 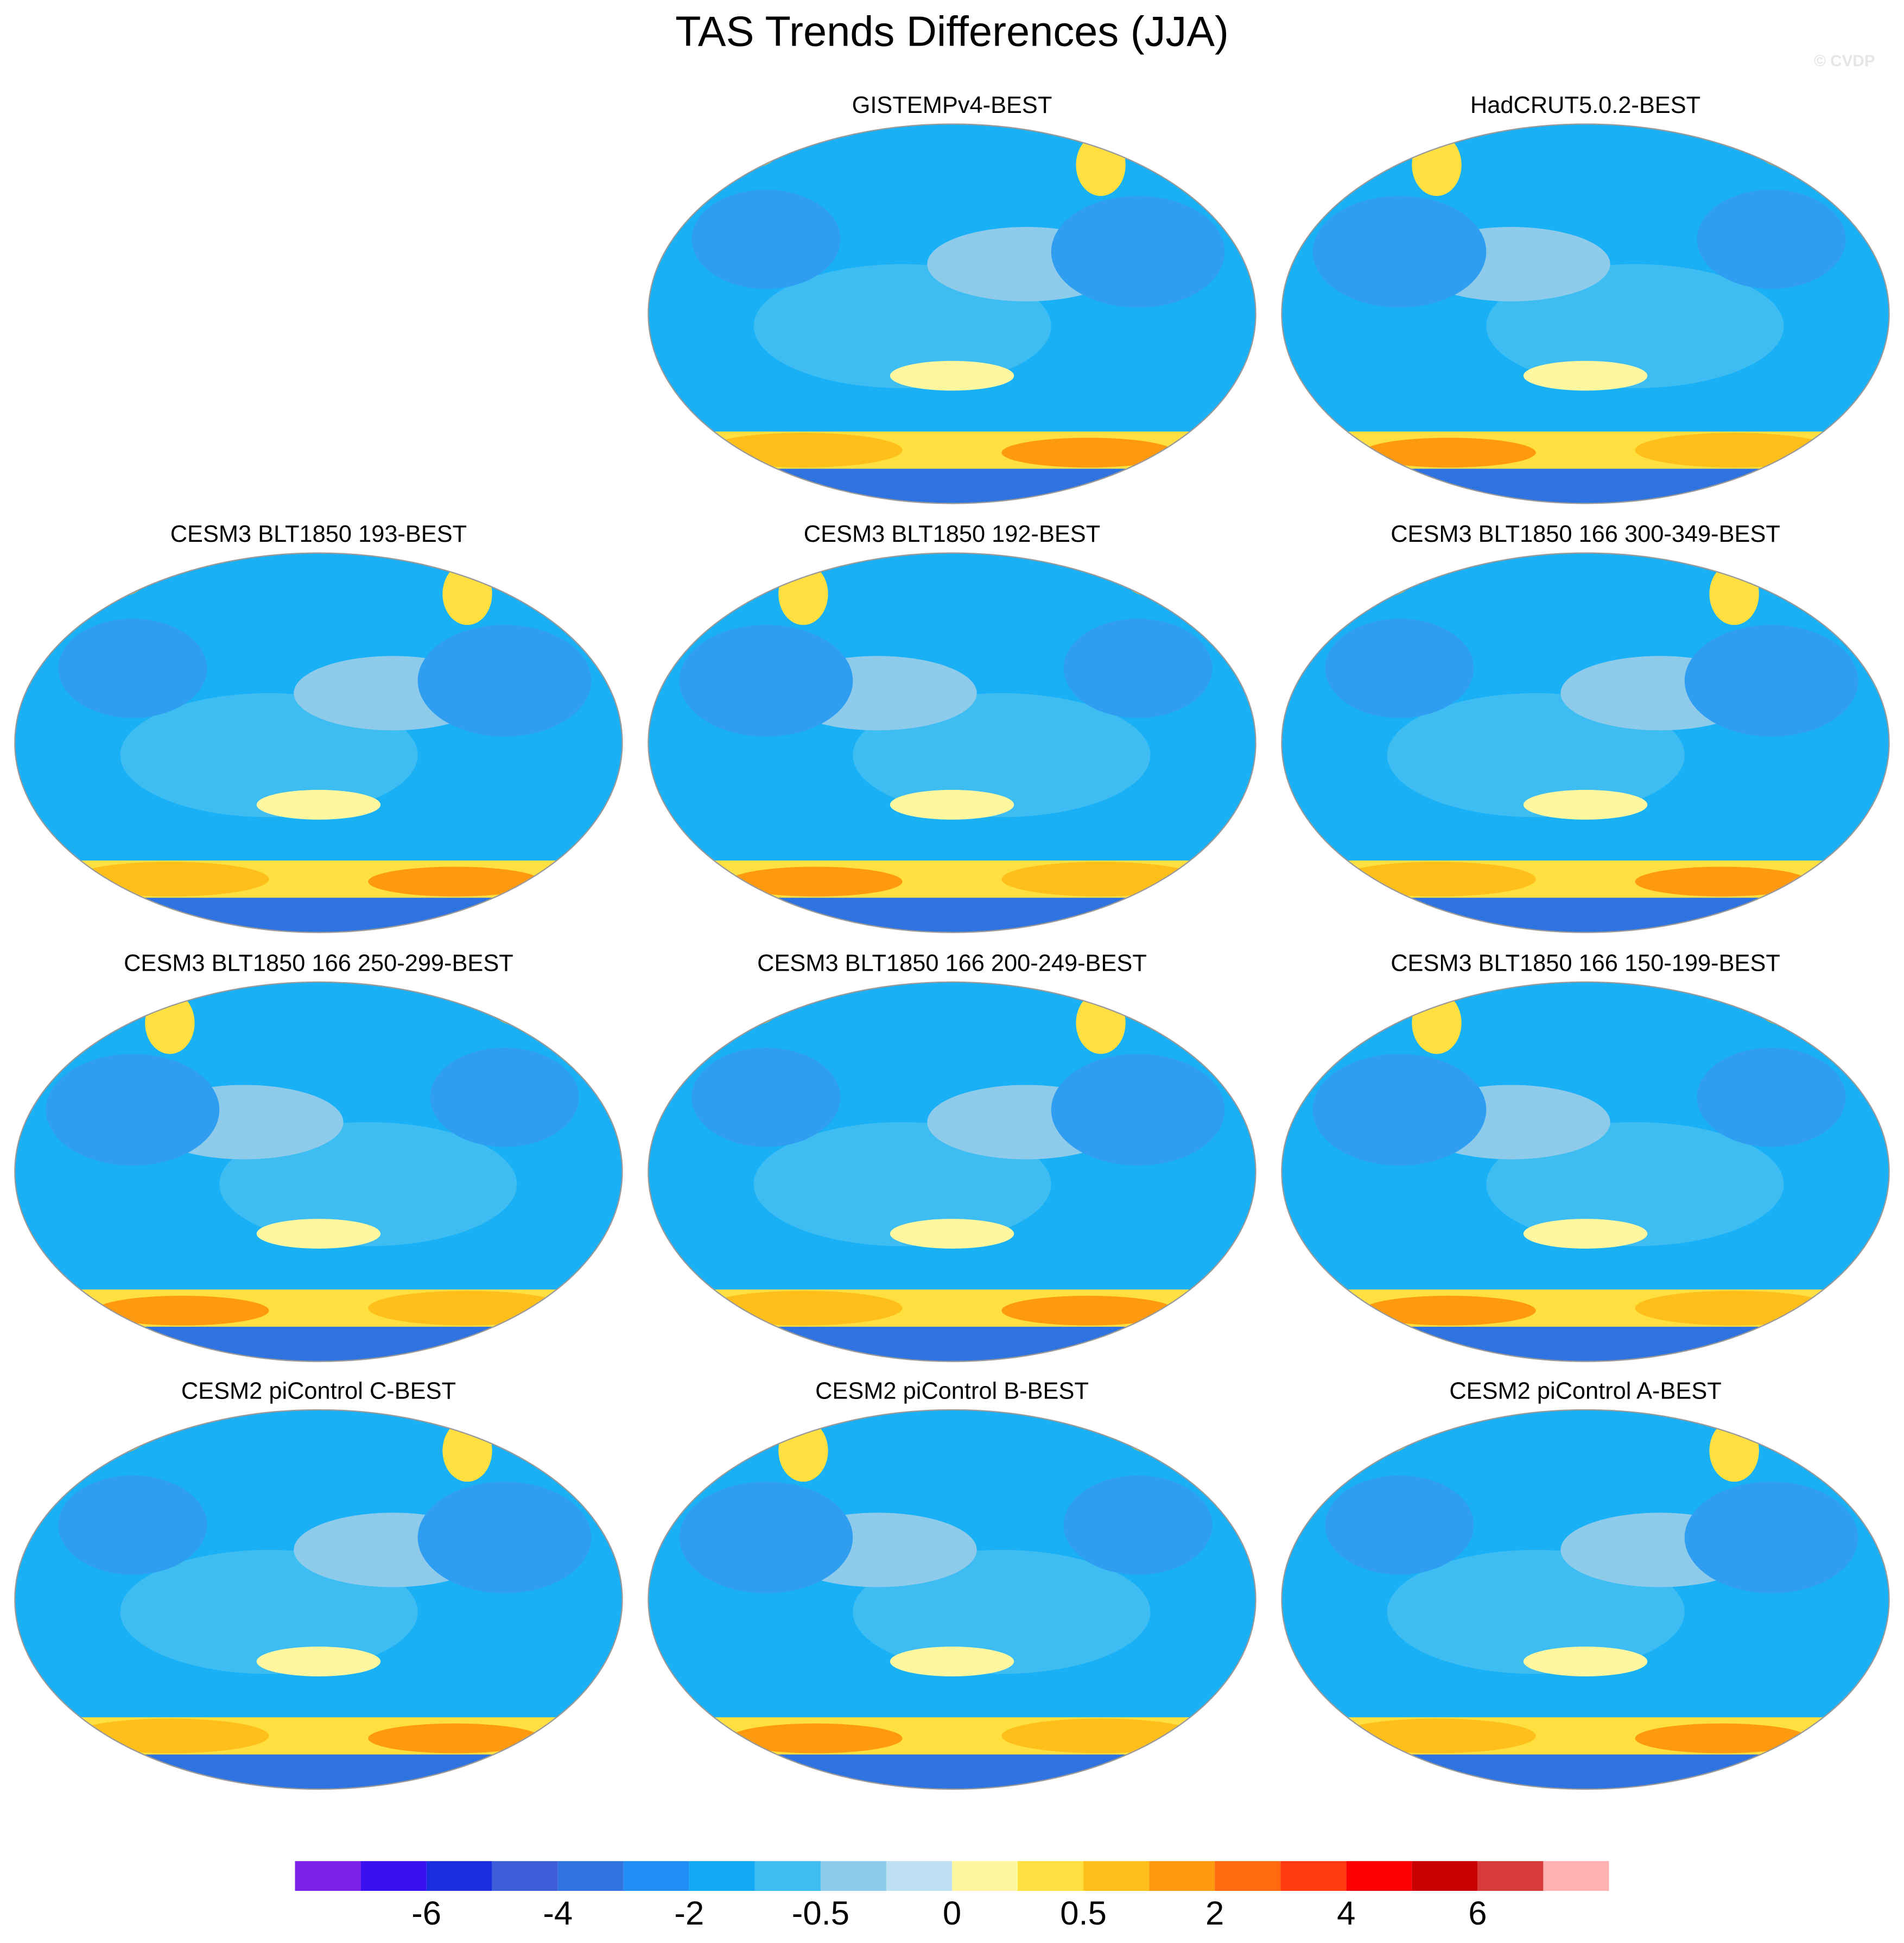 I want to click on colorbar-label: 0, so click(x=952, y=1914).